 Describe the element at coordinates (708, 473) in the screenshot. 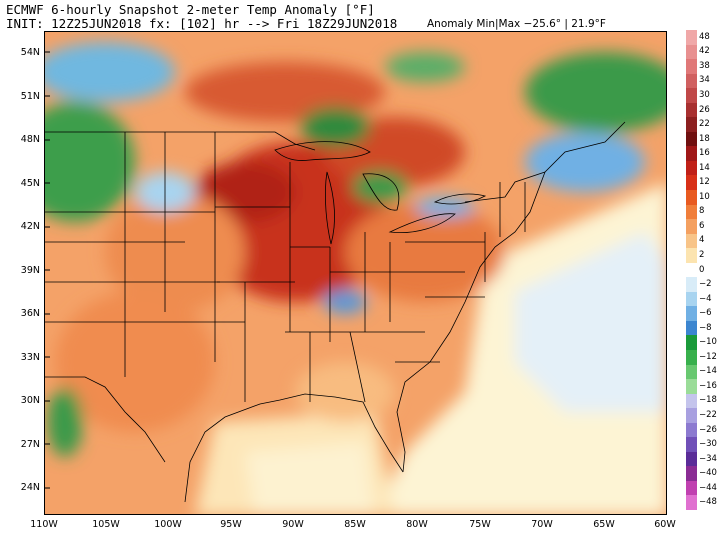

I see `colorbar-label: −40` at that location.